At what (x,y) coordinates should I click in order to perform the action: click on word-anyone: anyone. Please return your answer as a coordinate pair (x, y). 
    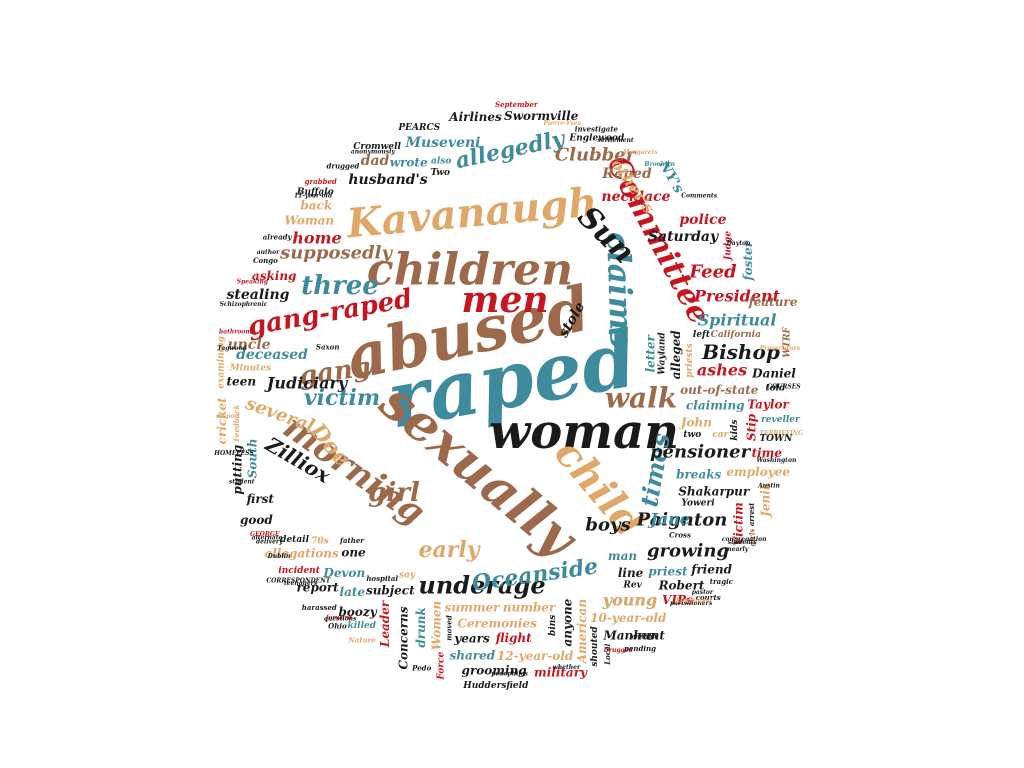
    Looking at the image, I should click on (567, 622).